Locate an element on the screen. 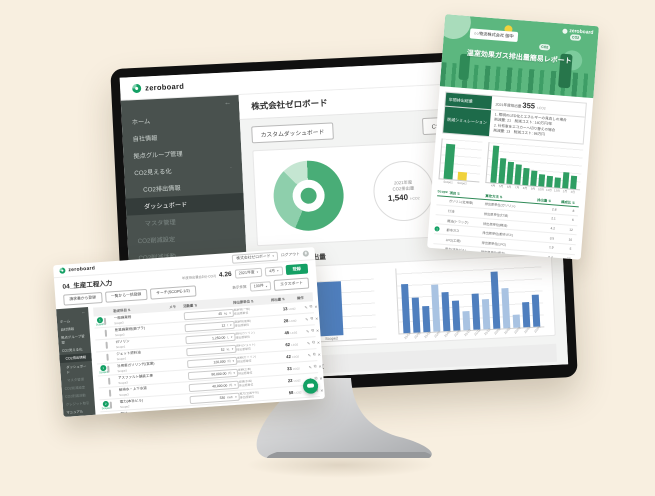  activity-unit: kWh is located at coordinates (230, 396).